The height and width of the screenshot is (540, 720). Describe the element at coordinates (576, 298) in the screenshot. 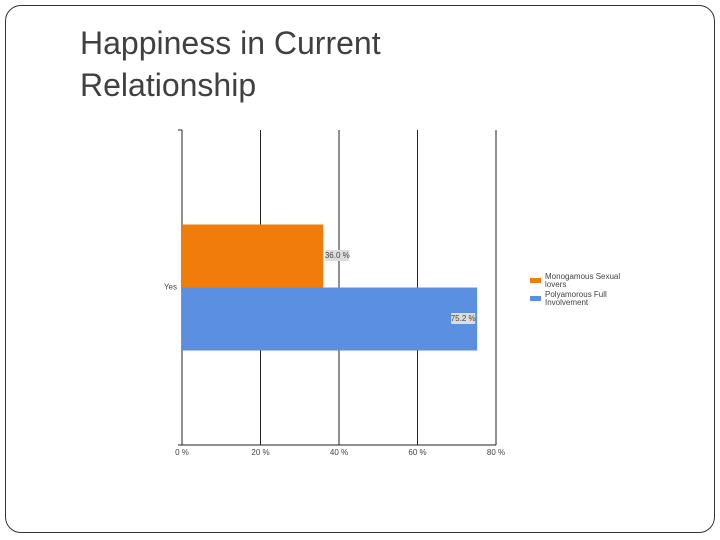

I see `legend-label: Polyamorous Full Involvement` at that location.